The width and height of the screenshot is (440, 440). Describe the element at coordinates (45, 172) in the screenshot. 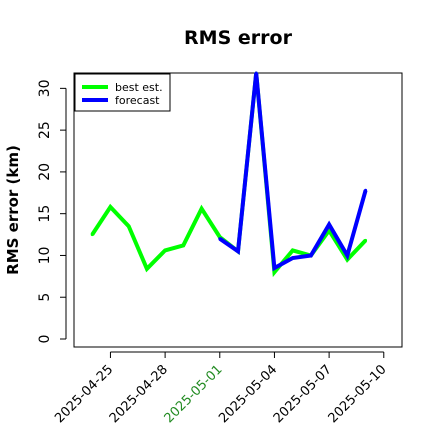

I see `y-tick-label: 20` at that location.